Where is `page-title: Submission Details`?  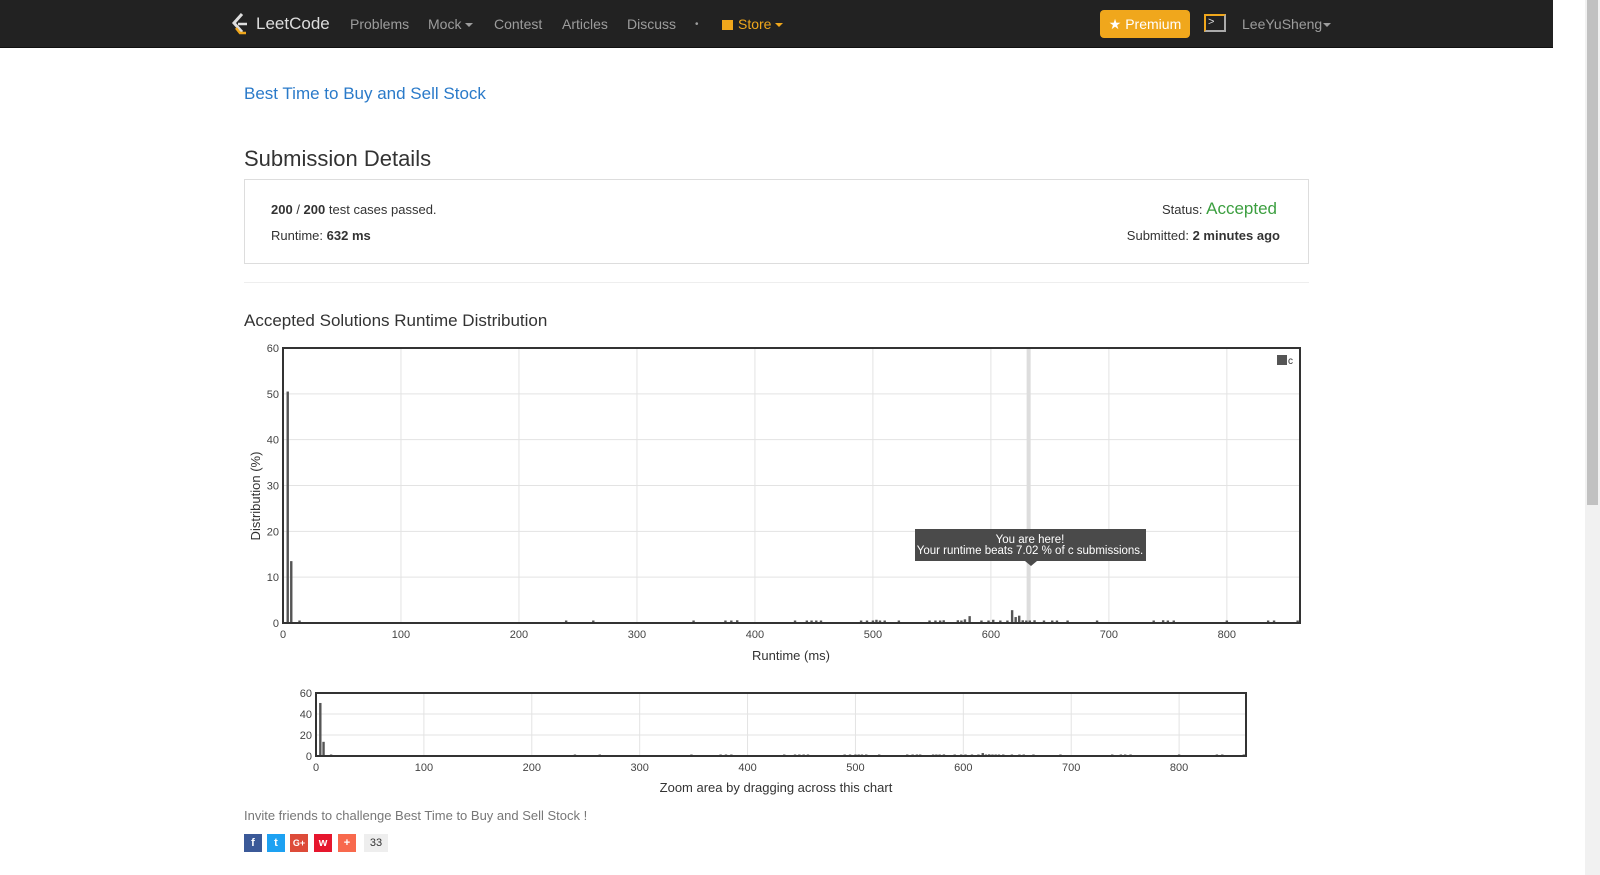
page-title: Submission Details is located at coordinates (338, 158).